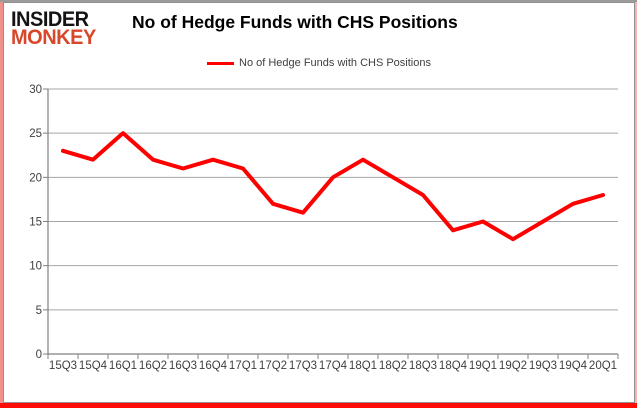 The height and width of the screenshot is (408, 637). What do you see at coordinates (483, 366) in the screenshot?
I see `svg-text: 19Q1` at bounding box center [483, 366].